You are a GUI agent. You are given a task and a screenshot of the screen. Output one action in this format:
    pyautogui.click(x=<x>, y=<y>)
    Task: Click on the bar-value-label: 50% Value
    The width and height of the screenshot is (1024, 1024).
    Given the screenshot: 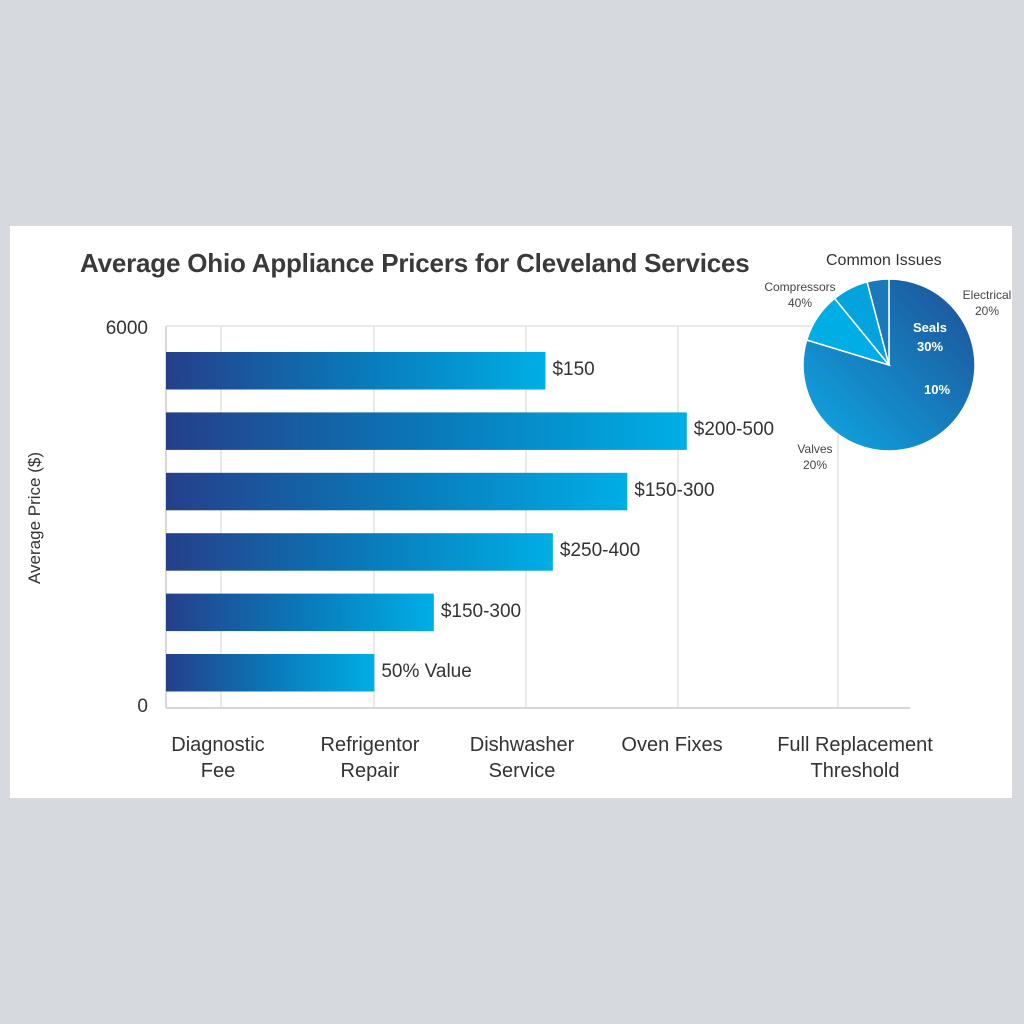 What is the action you would take?
    pyautogui.click(x=426, y=671)
    